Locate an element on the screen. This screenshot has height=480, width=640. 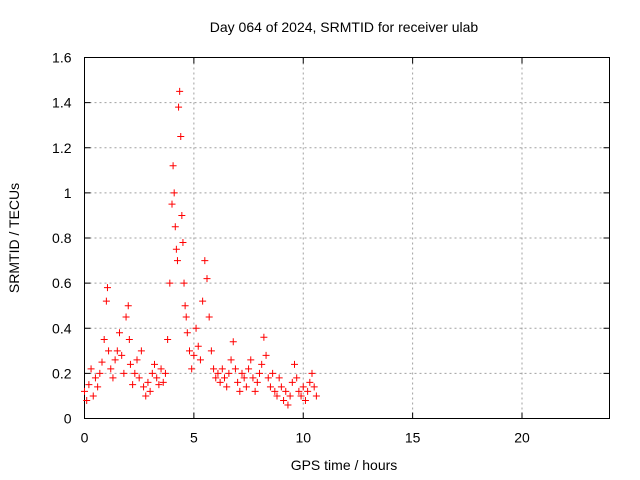
y-tick-label: 0.4 is located at coordinates (62, 328).